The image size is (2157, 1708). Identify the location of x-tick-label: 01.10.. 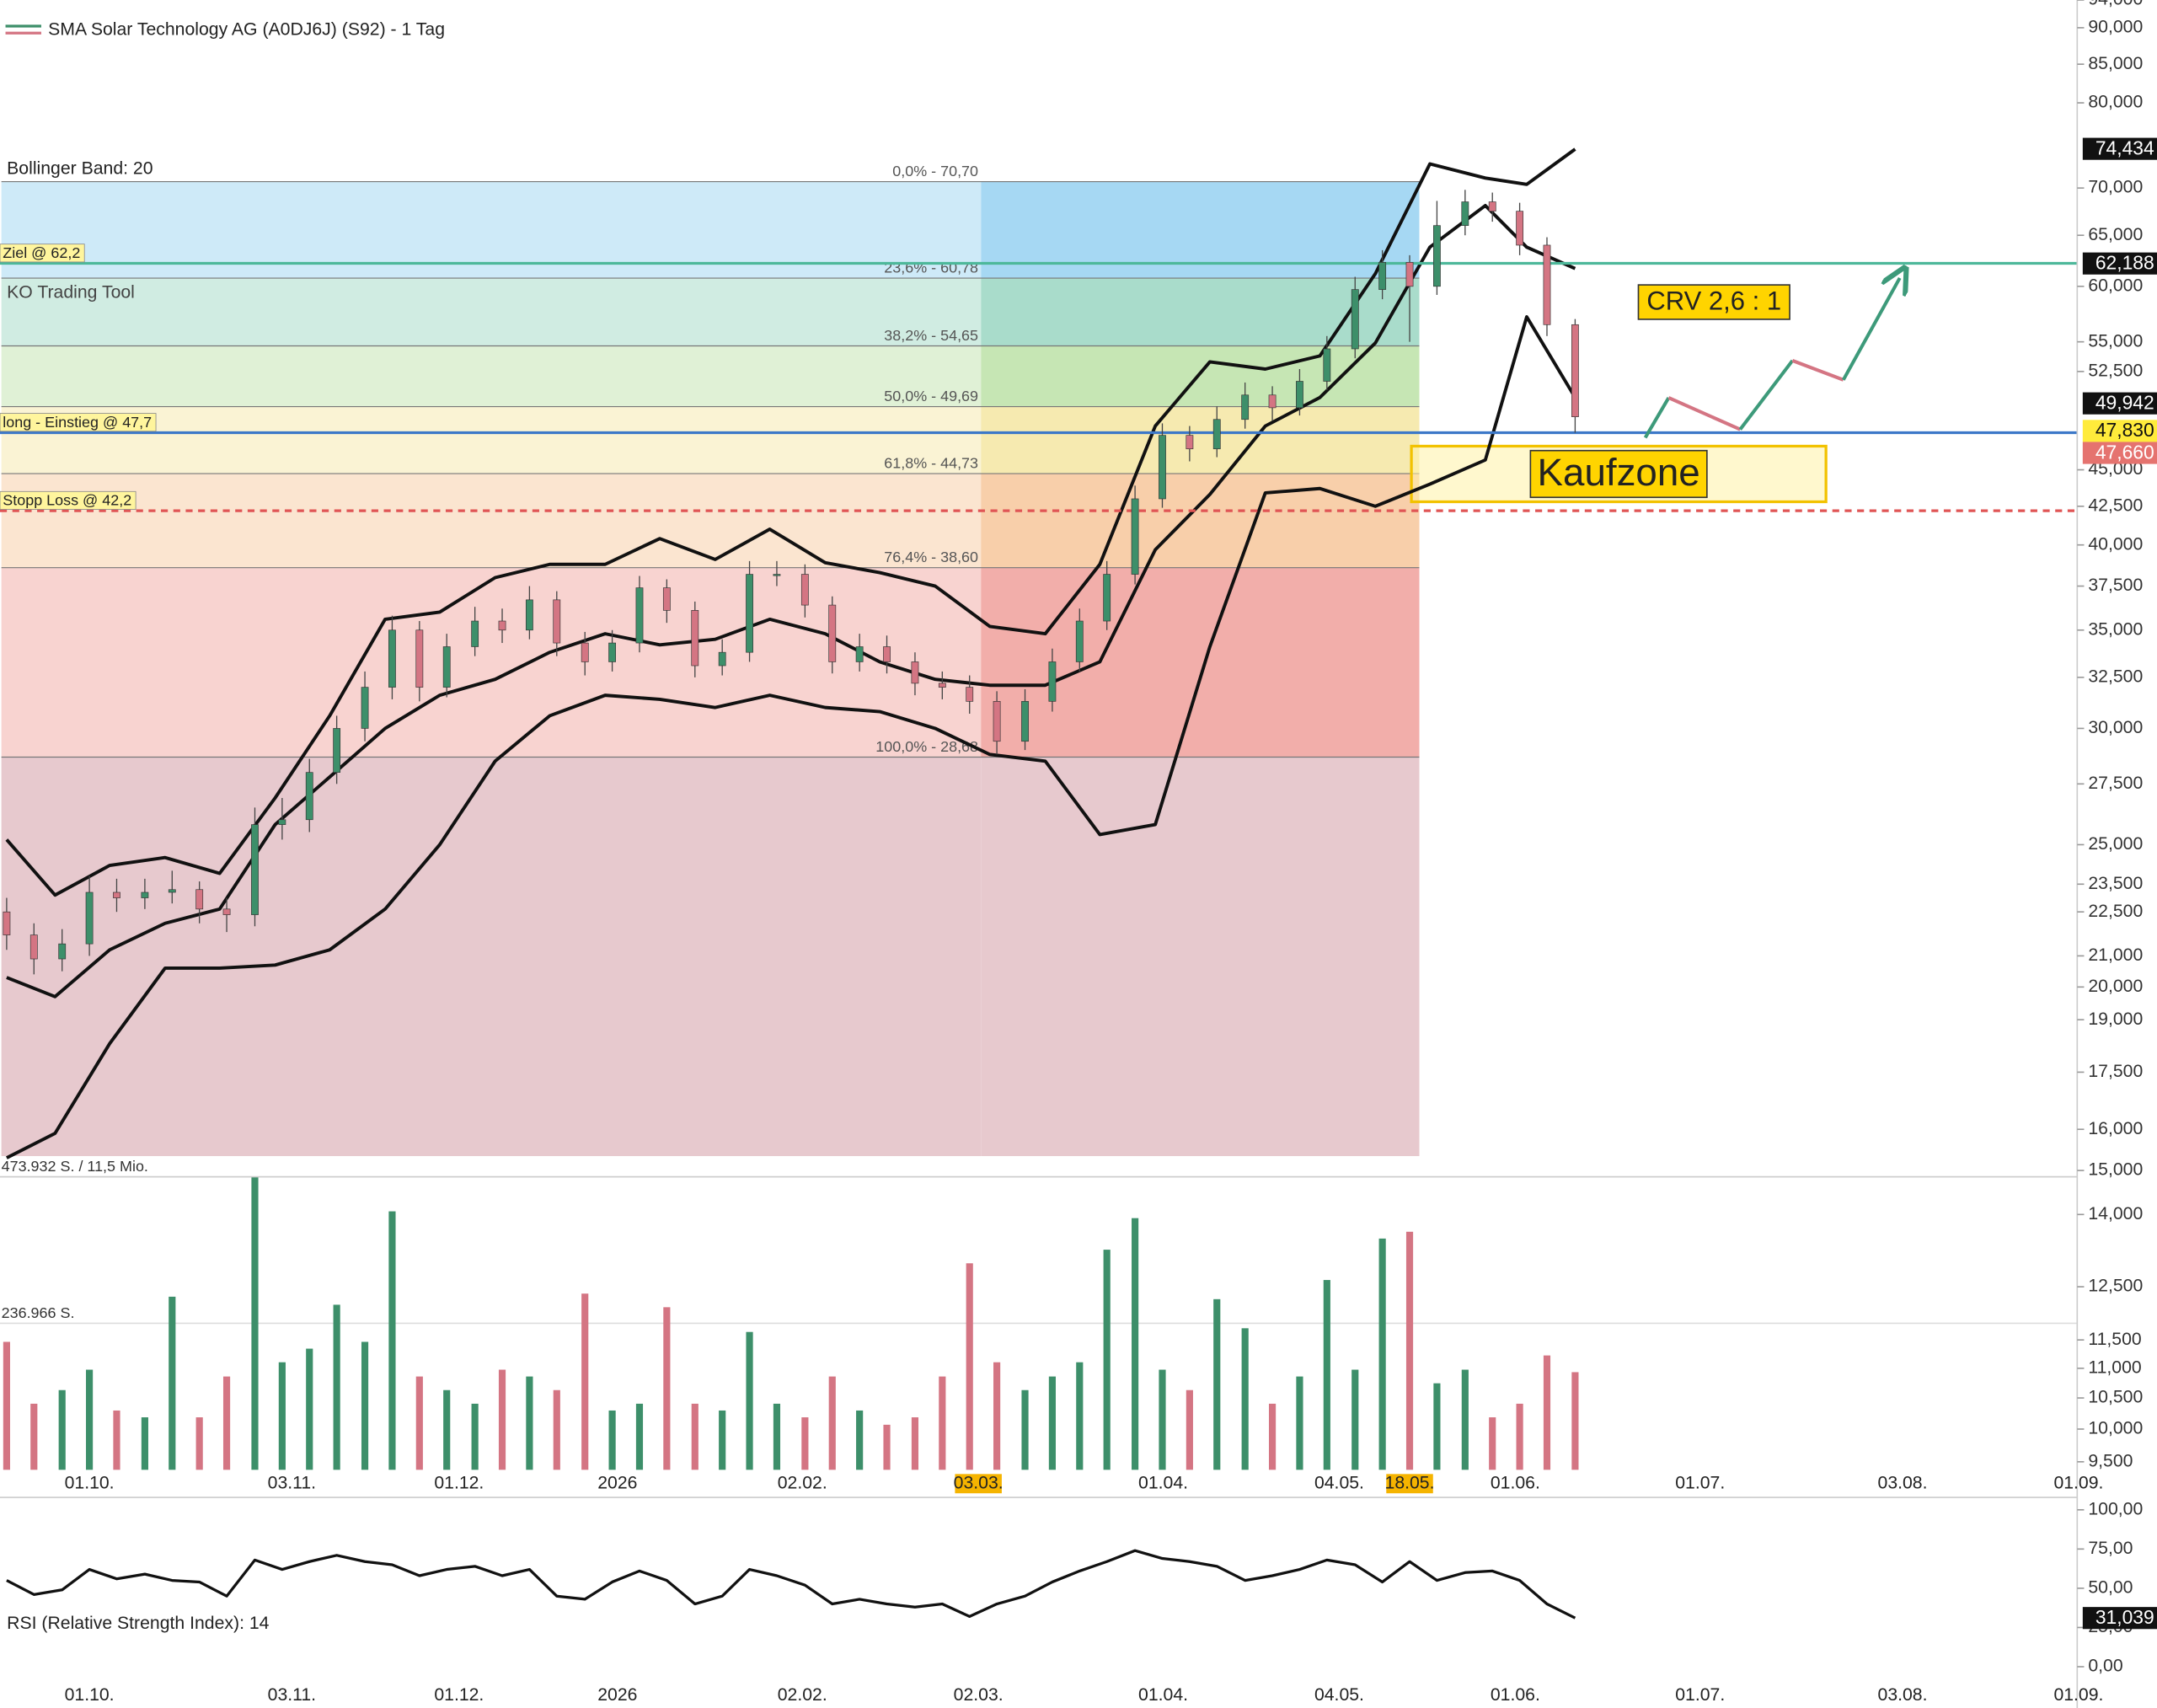
(90, 1482).